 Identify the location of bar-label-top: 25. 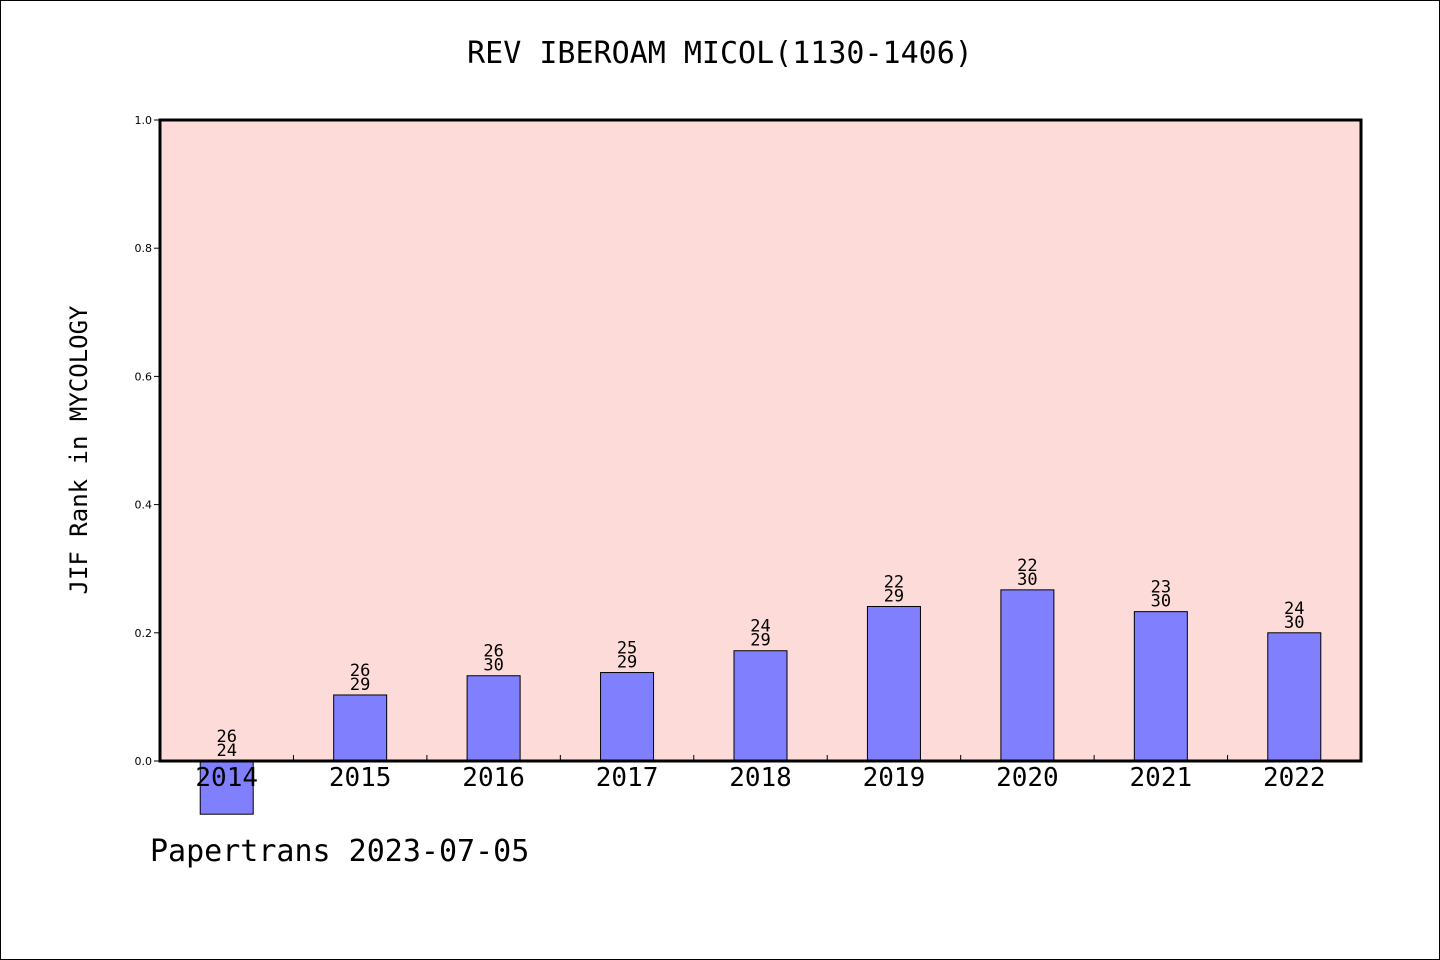
(627, 649).